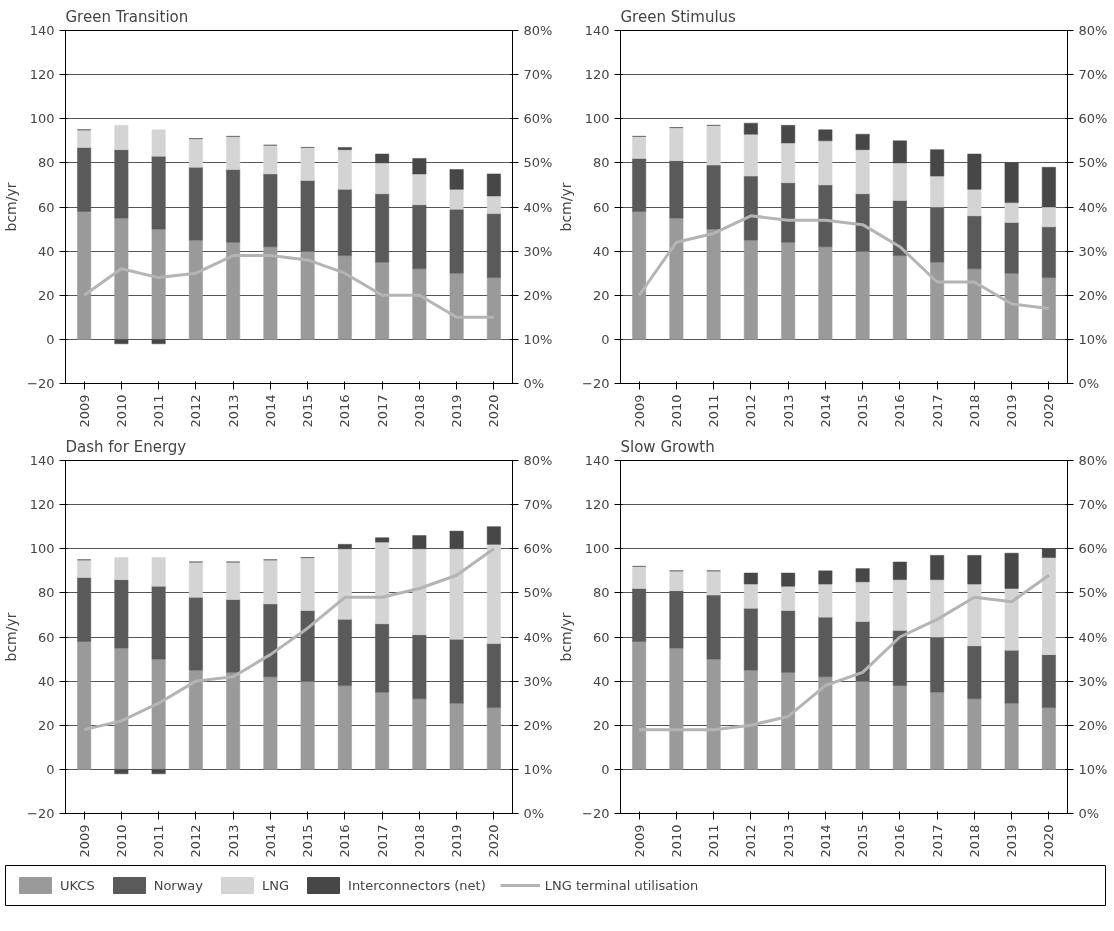 The image size is (1114, 931). What do you see at coordinates (1093, 681) in the screenshot?
I see `y2-tick-label: 30%` at bounding box center [1093, 681].